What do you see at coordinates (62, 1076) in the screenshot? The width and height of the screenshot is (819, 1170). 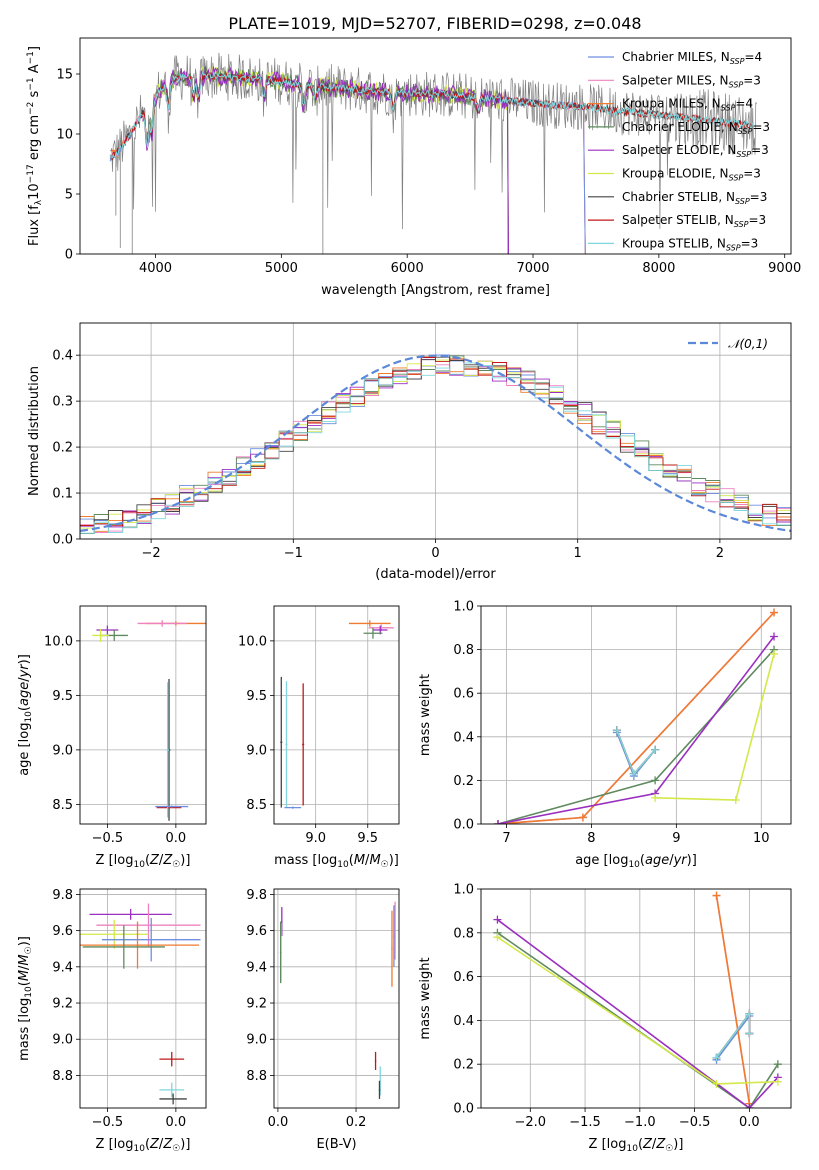 I see `y-tick-label: 8.8` at bounding box center [62, 1076].